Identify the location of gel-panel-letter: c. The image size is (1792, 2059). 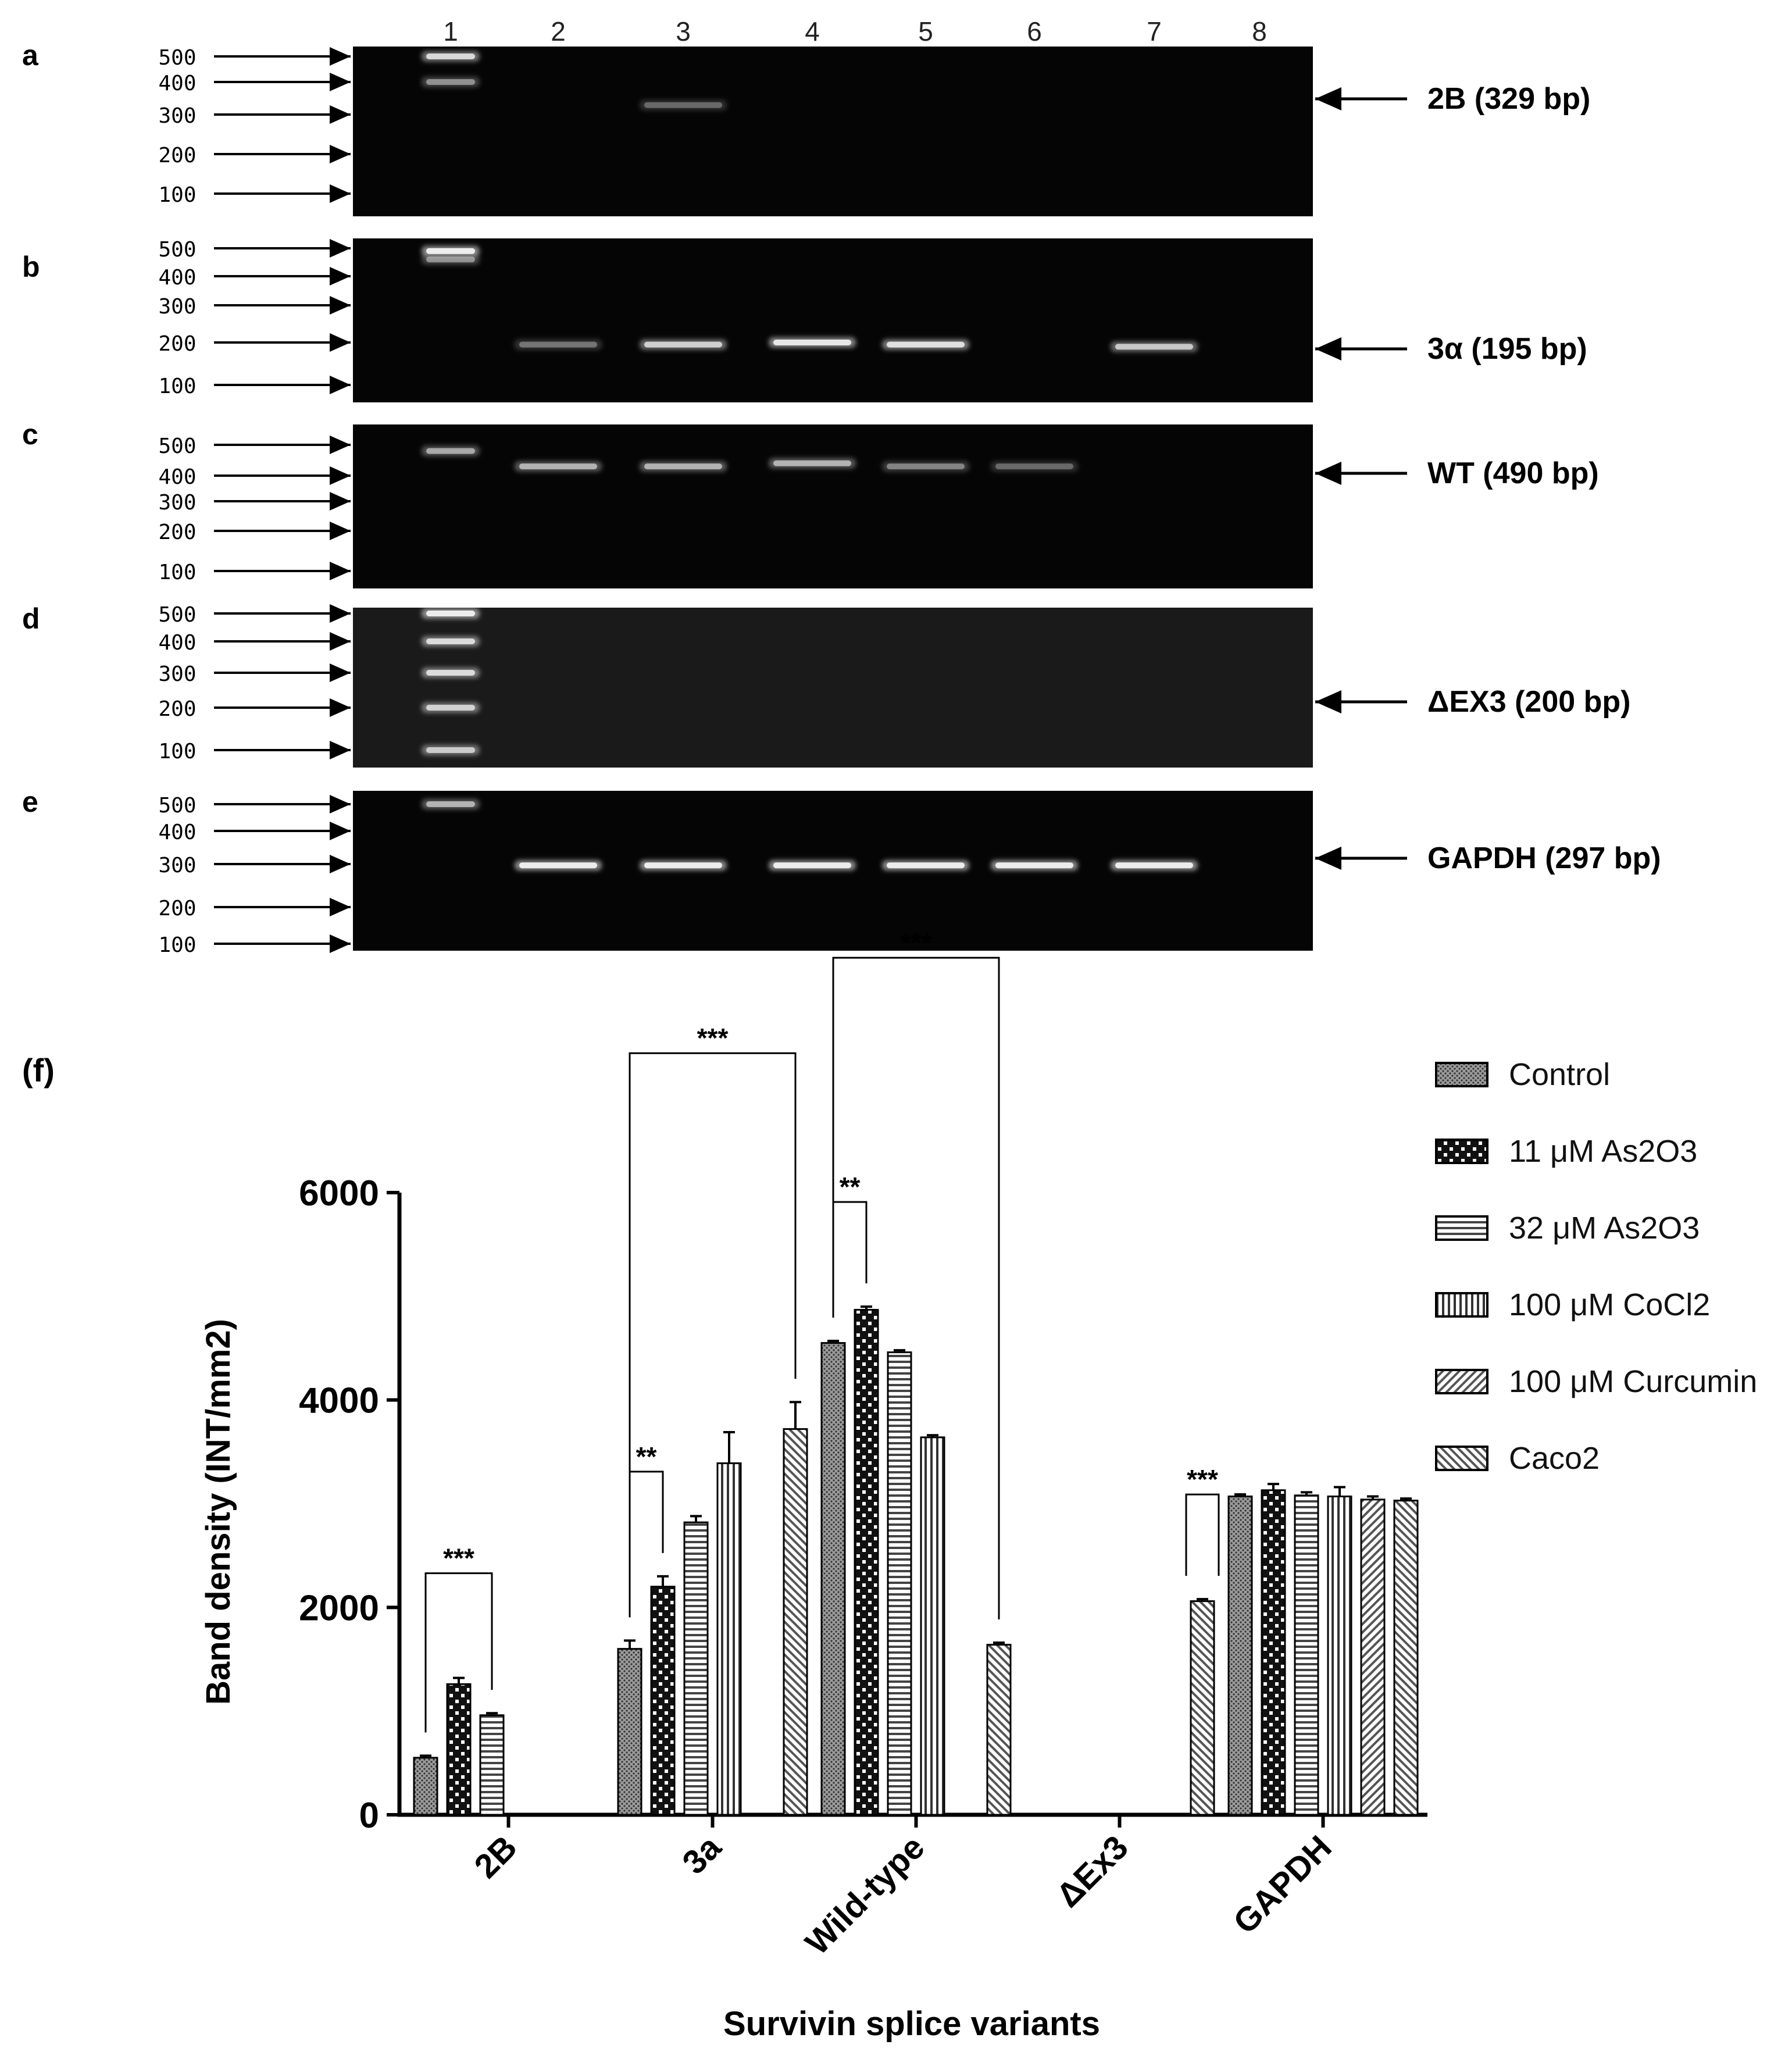
(30, 434).